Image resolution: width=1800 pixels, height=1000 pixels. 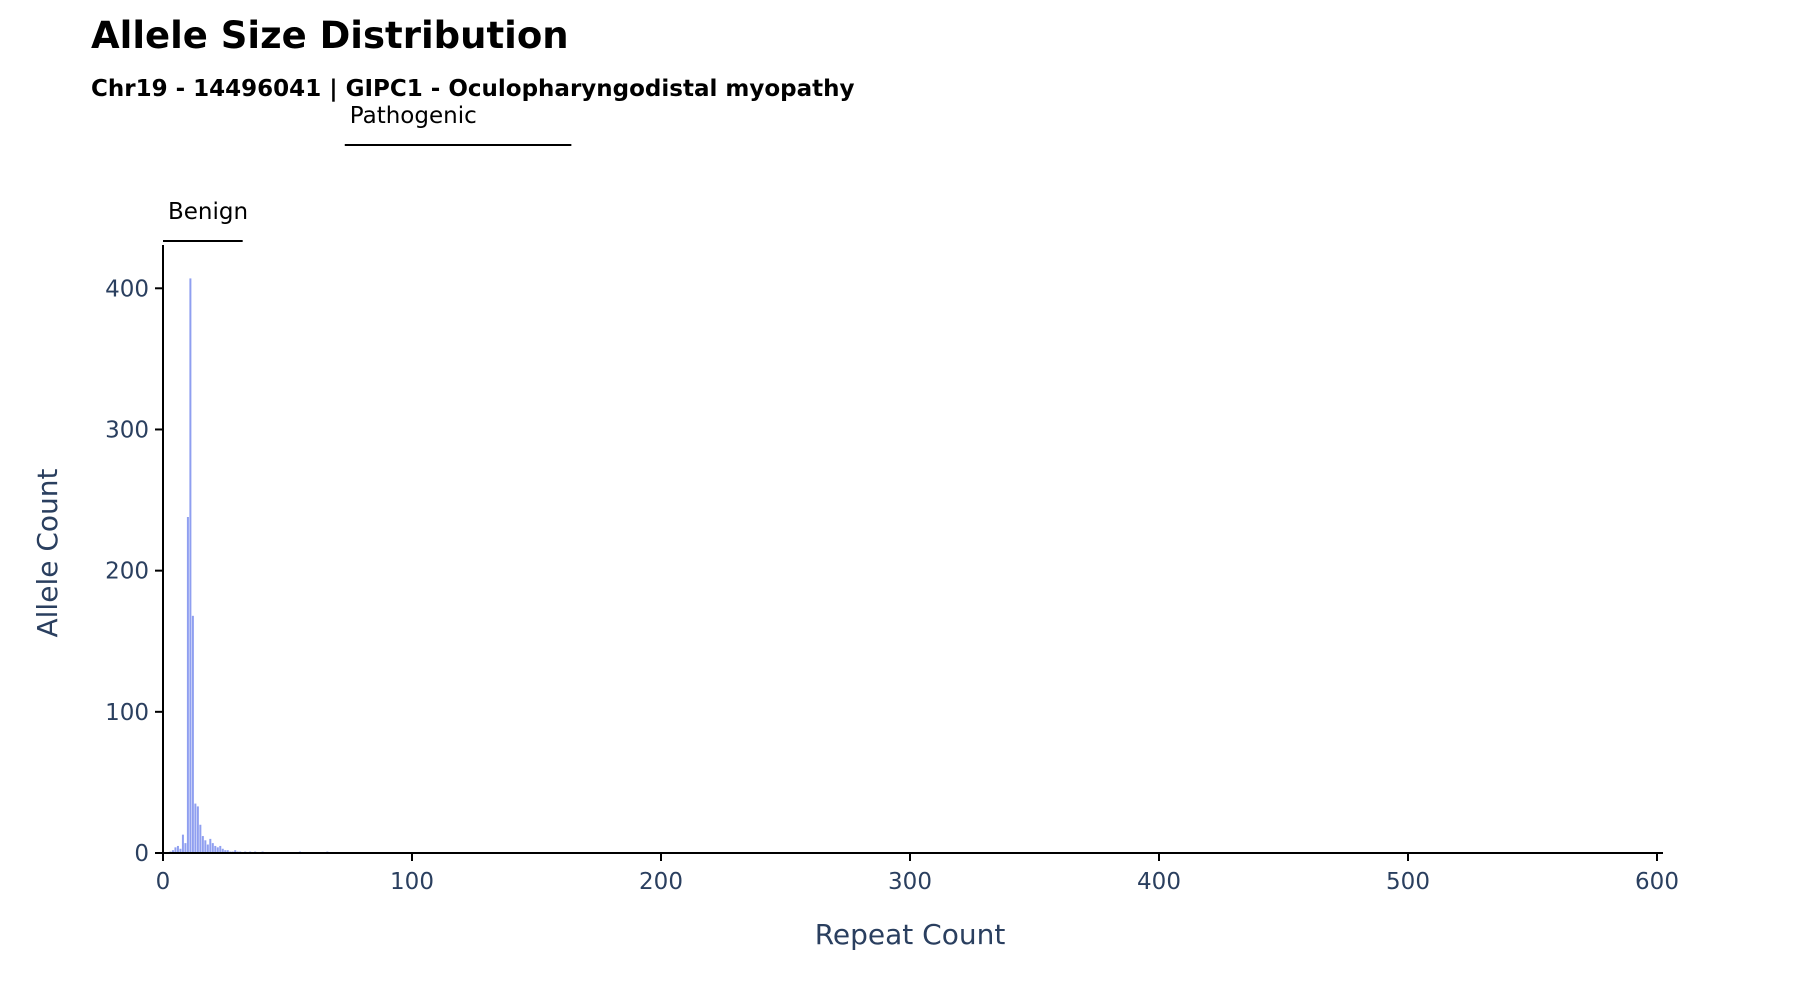 What do you see at coordinates (1408, 882) in the screenshot?
I see `x-tick-label: 500` at bounding box center [1408, 882].